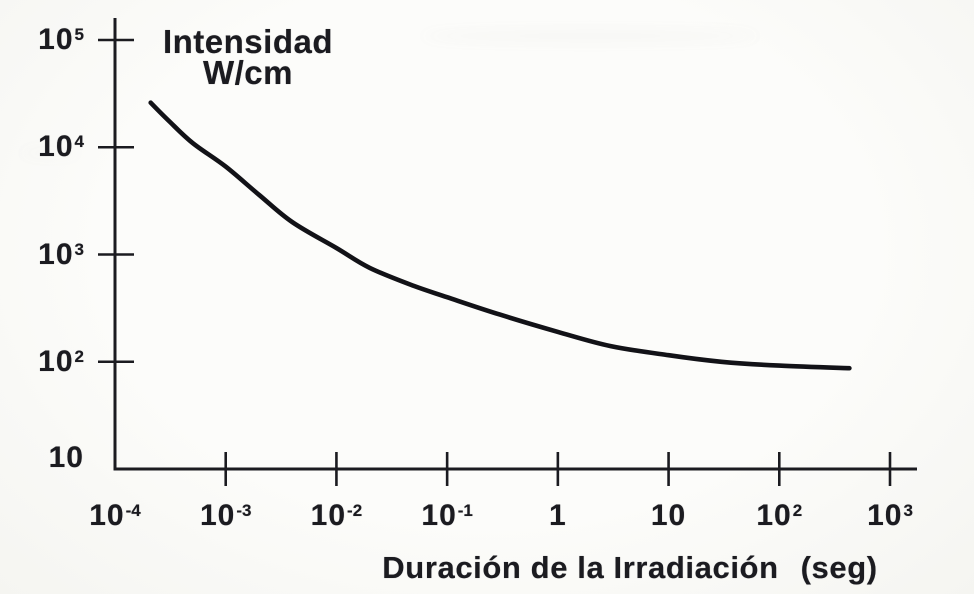  What do you see at coordinates (839, 567) in the screenshot?
I see `x-axis-units: (seg)` at bounding box center [839, 567].